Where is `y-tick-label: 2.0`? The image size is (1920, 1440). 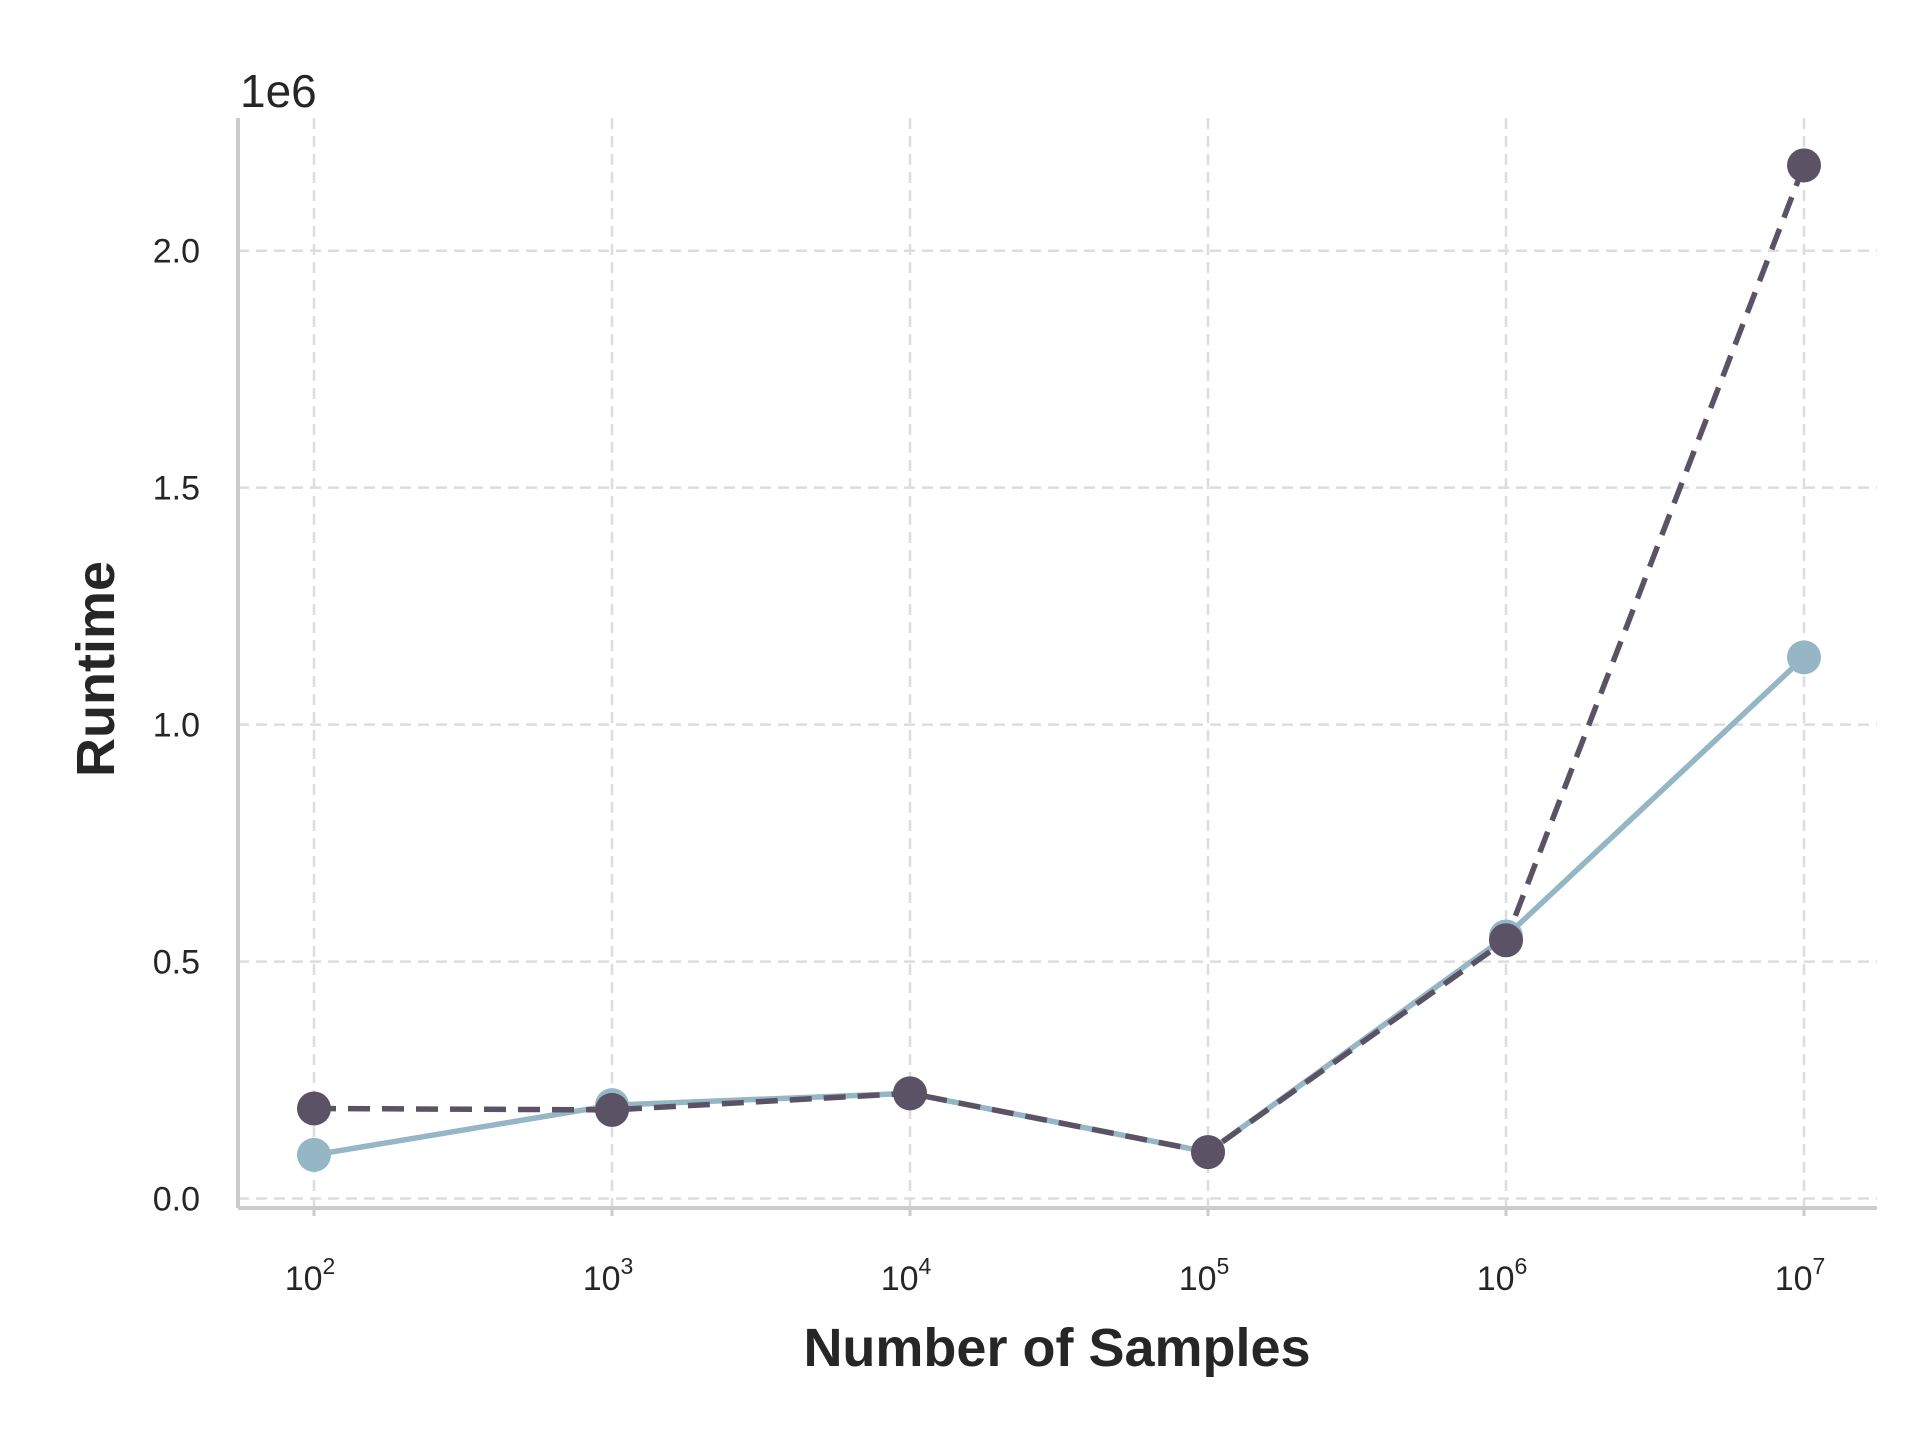 y-tick-label: 2.0 is located at coordinates (176, 252).